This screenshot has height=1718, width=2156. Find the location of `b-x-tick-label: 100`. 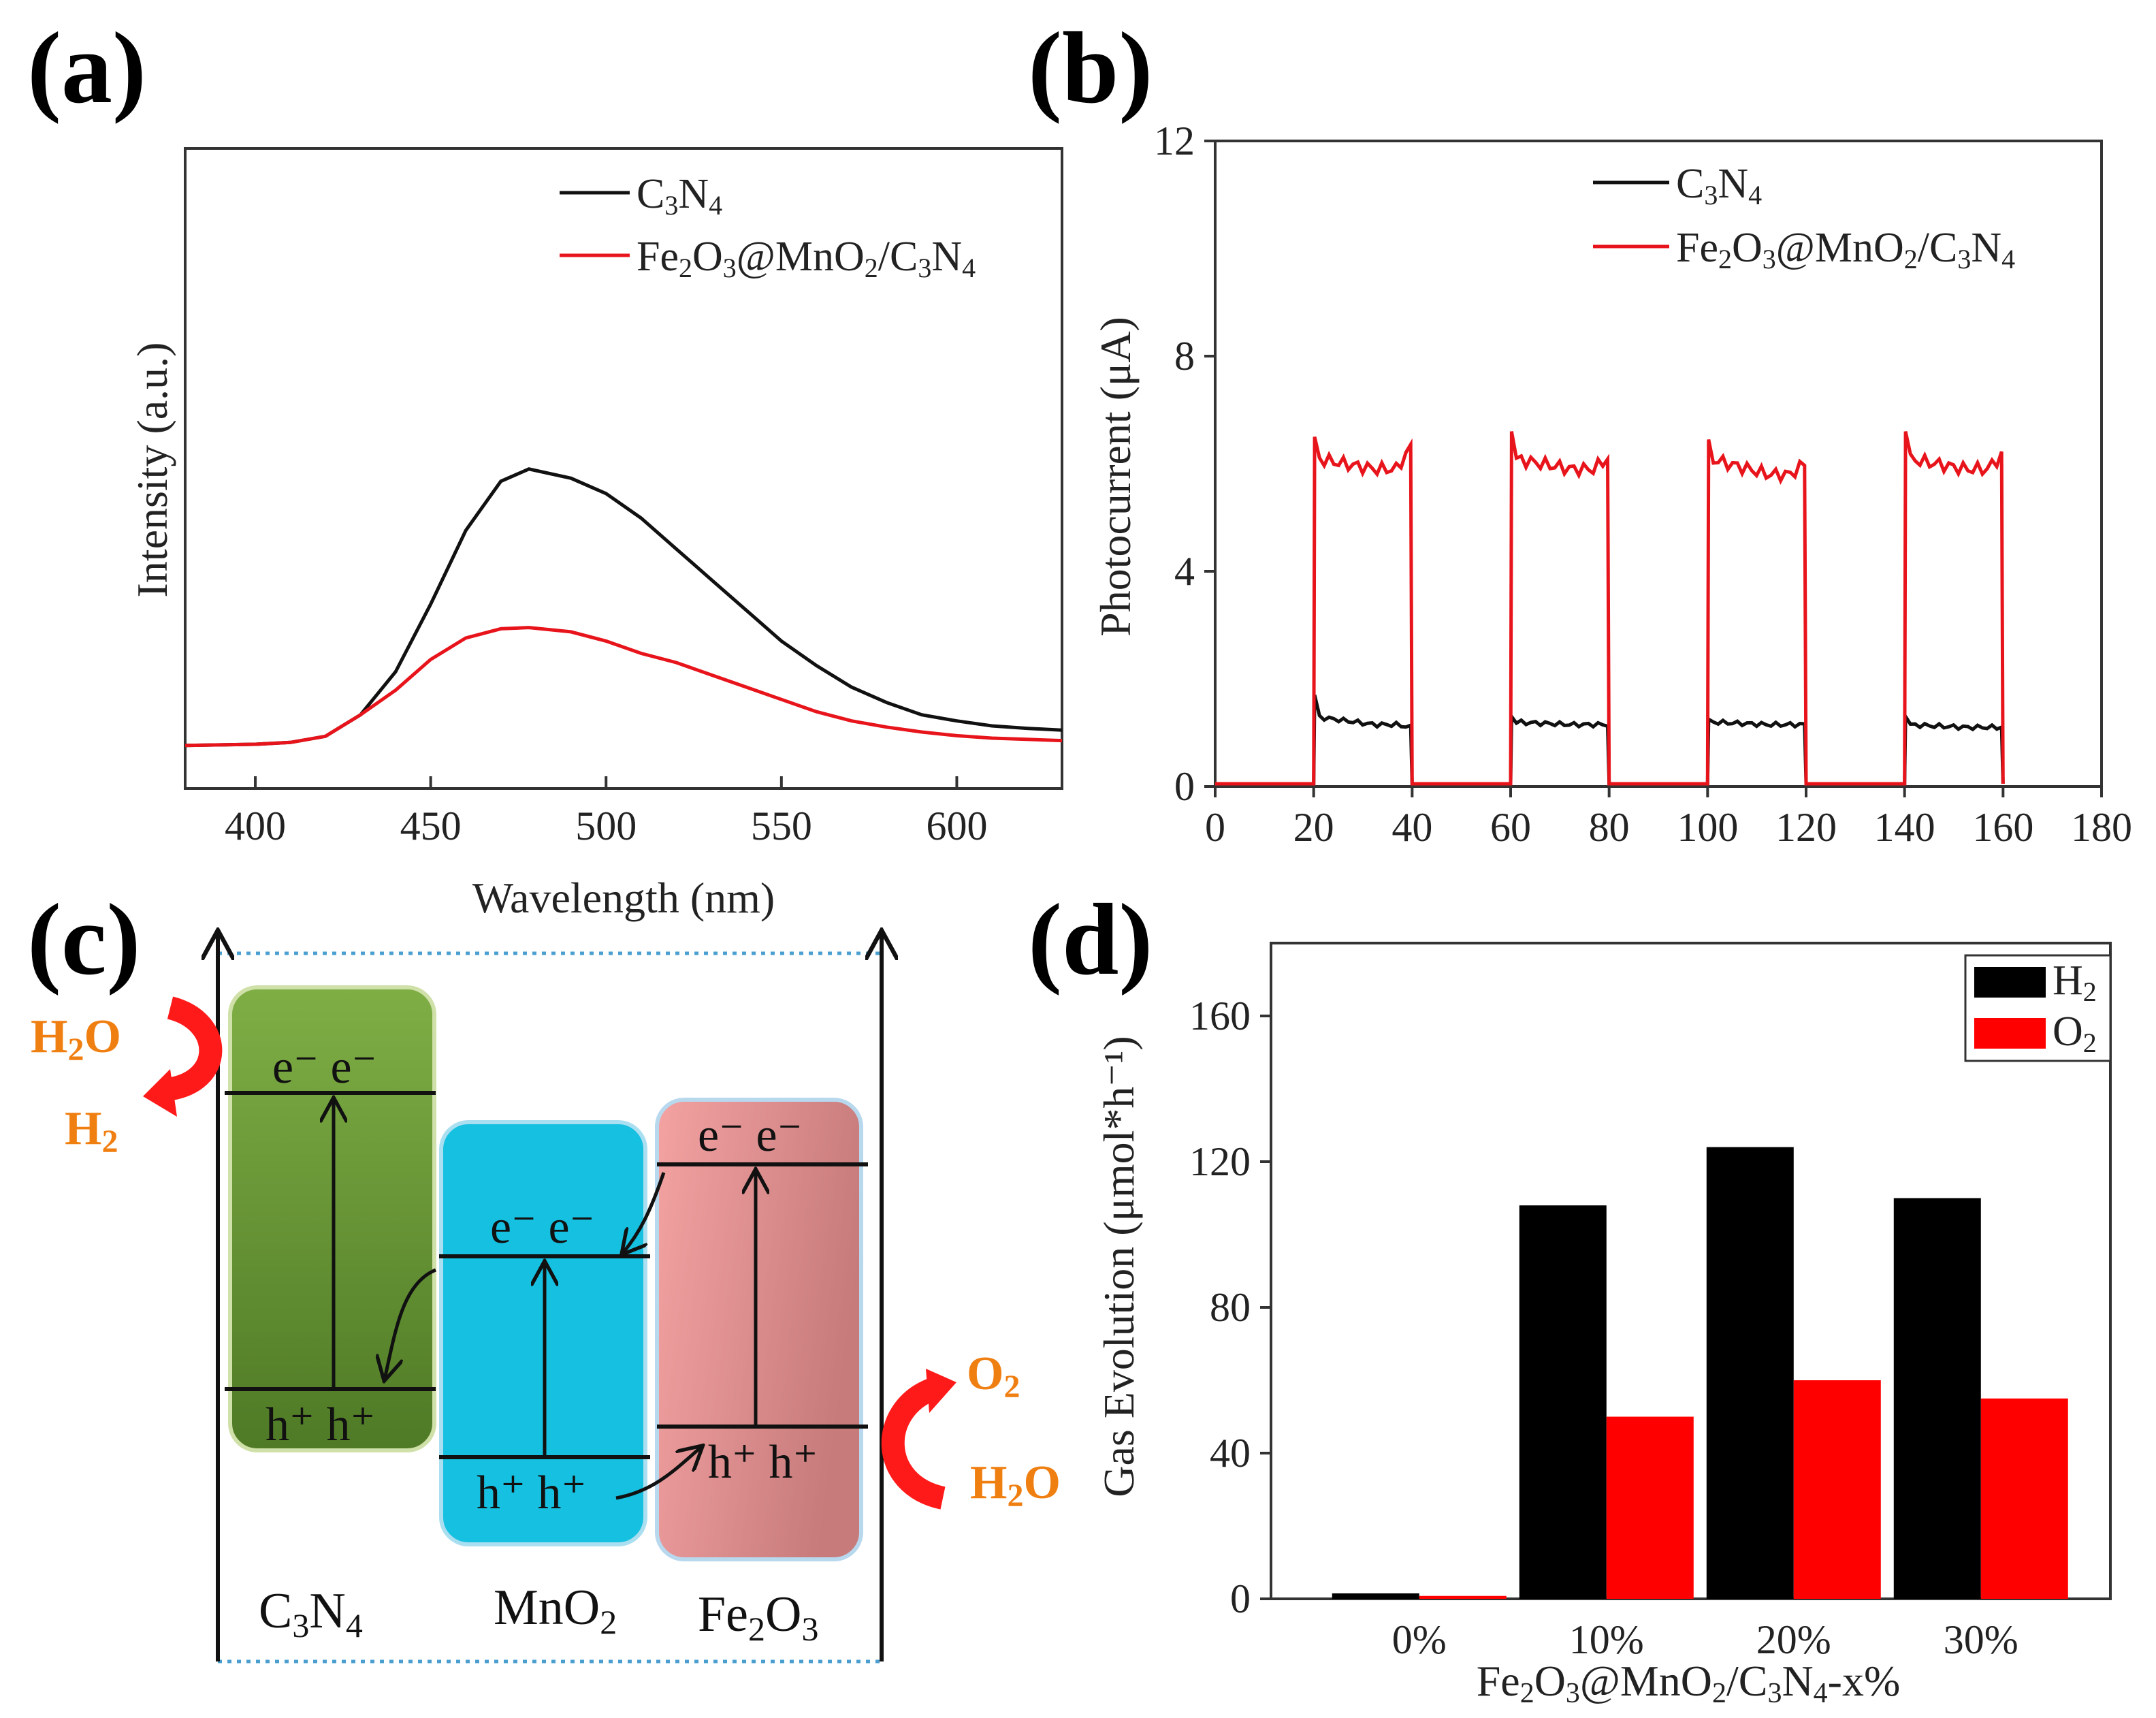

b-x-tick-label: 100 is located at coordinates (1707, 827).